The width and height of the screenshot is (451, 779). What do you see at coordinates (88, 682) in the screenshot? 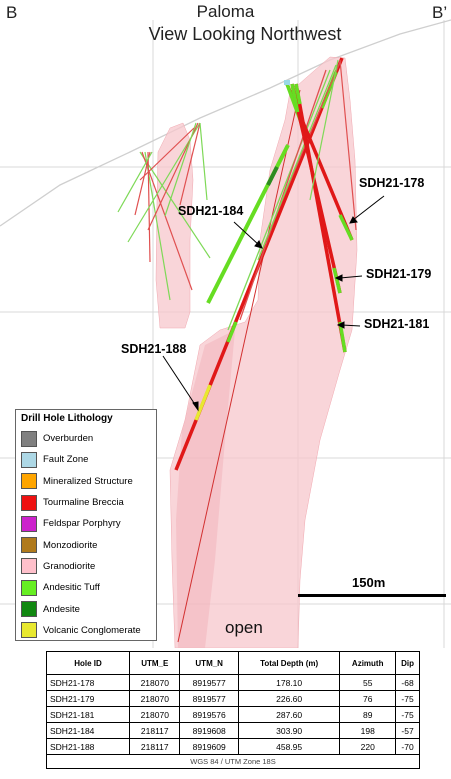
I see `table-cell: SDH21-178` at bounding box center [88, 682].